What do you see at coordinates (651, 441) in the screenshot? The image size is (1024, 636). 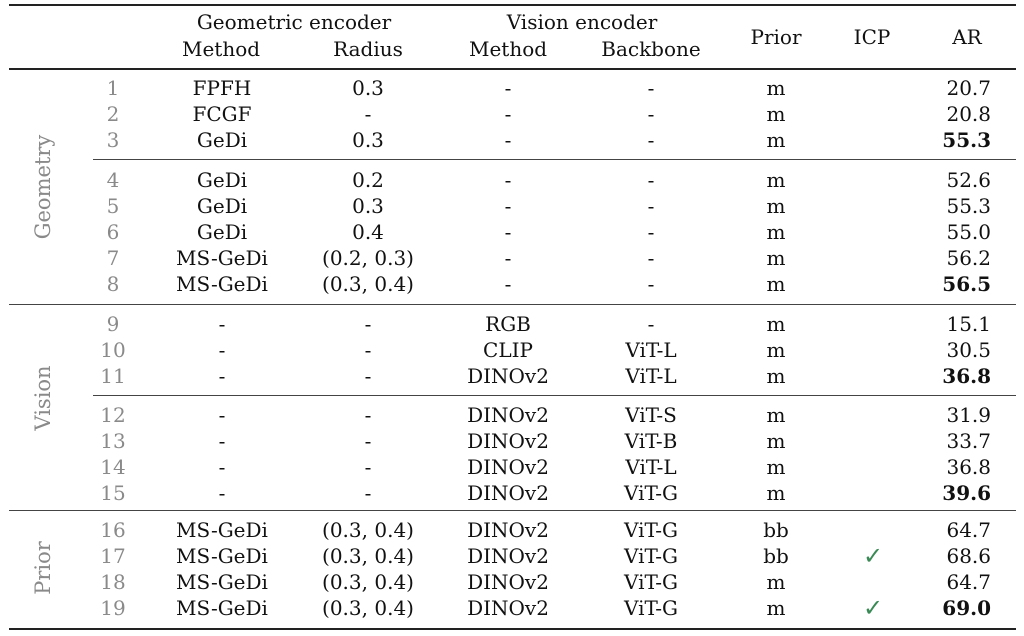 I see `cell-backbone: ViT-B` at bounding box center [651, 441].